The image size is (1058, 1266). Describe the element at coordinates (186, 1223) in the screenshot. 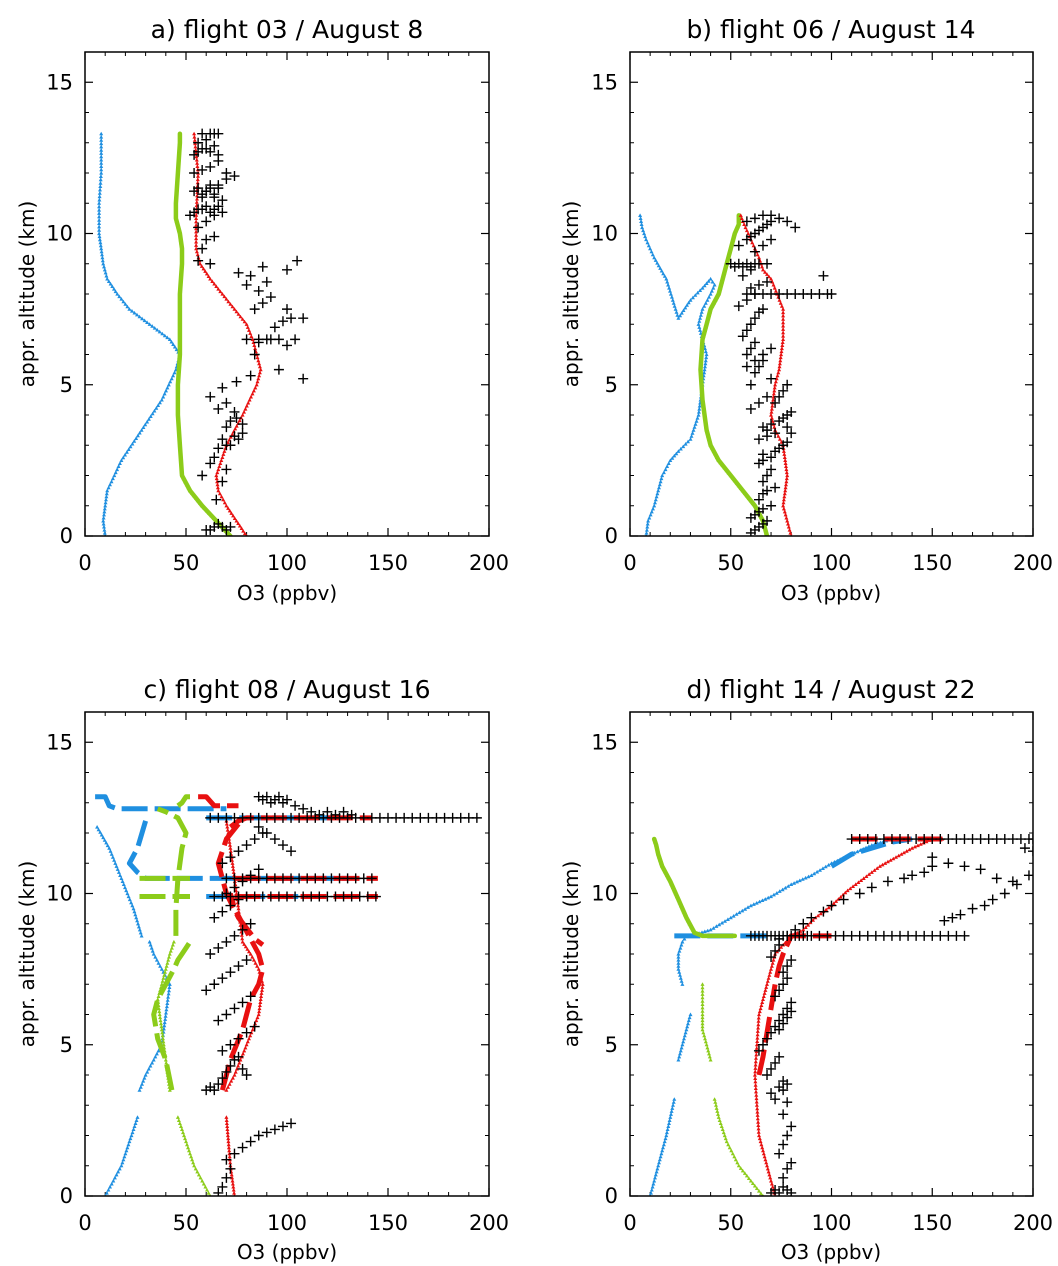

I see `x-tick-label: 50` at that location.